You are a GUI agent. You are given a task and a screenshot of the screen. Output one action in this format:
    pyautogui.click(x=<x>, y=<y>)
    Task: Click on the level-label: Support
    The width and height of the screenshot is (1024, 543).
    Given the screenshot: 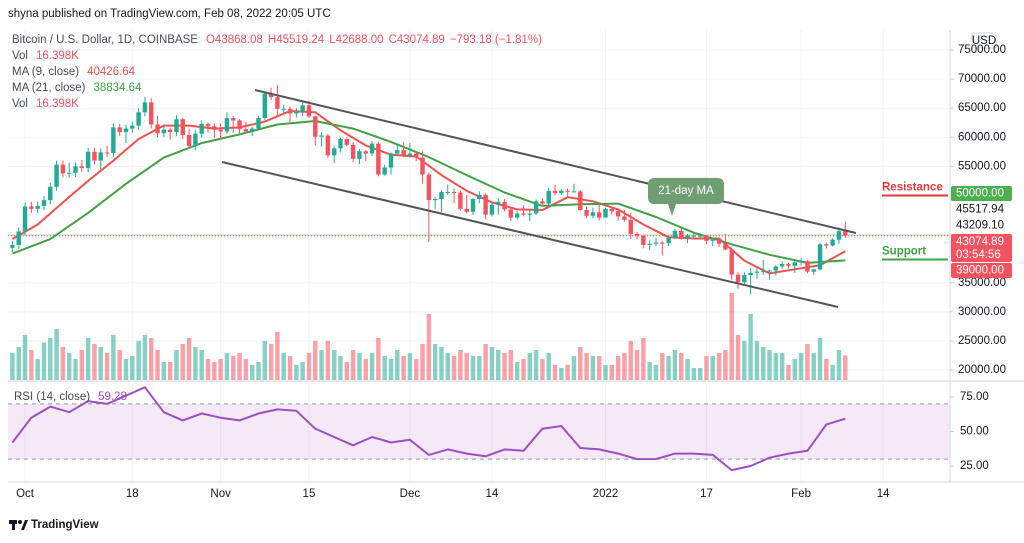 What is the action you would take?
    pyautogui.click(x=904, y=251)
    